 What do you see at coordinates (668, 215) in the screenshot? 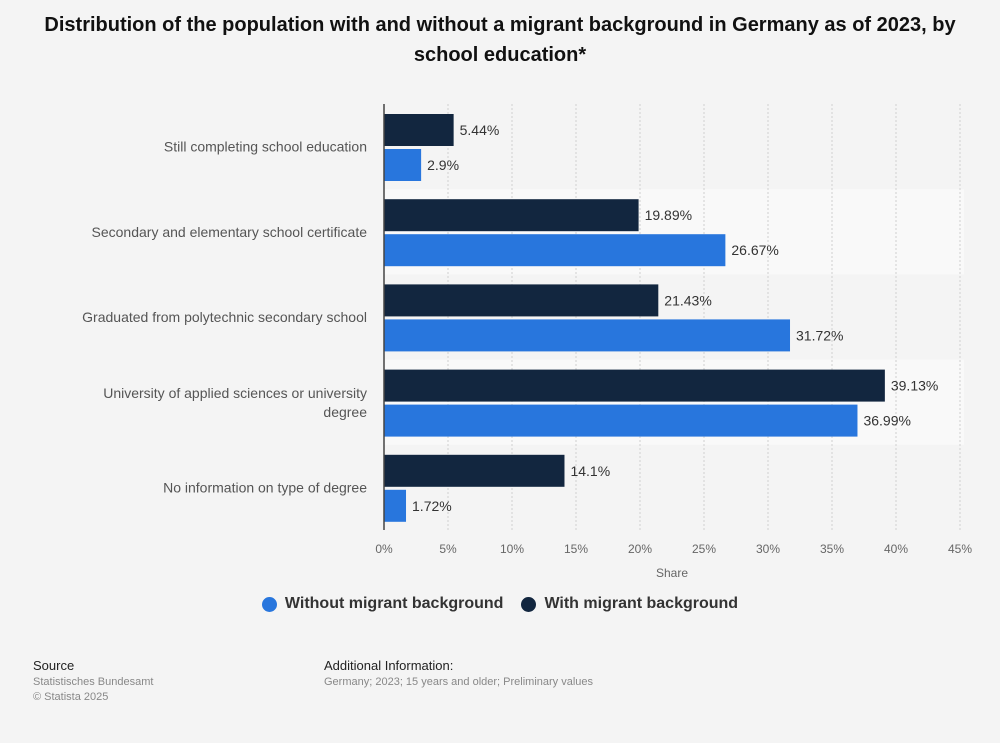
I see `data-label: 19.89%` at bounding box center [668, 215].